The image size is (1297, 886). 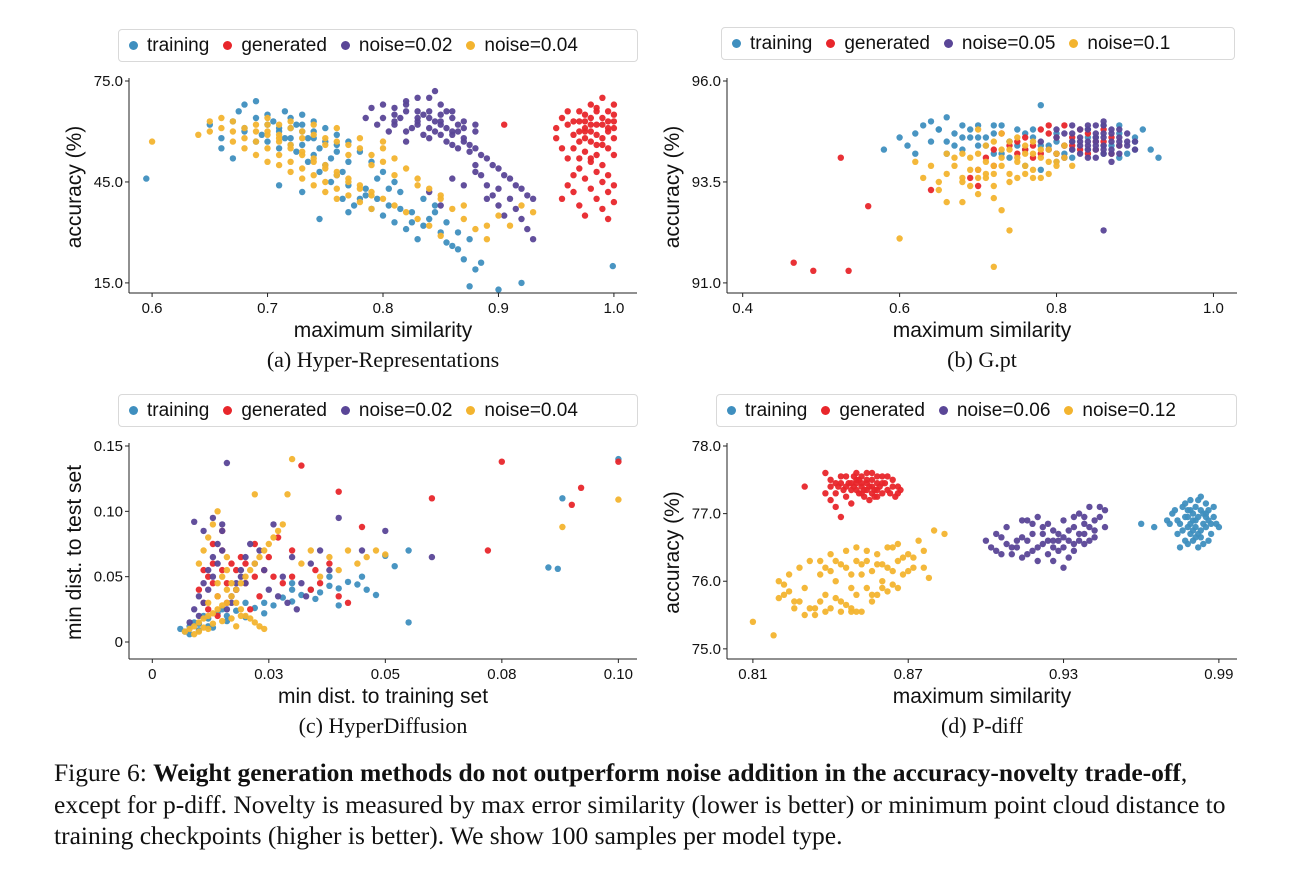 I want to click on x-tick-label-a-2: 0.8, so click(x=383, y=308).